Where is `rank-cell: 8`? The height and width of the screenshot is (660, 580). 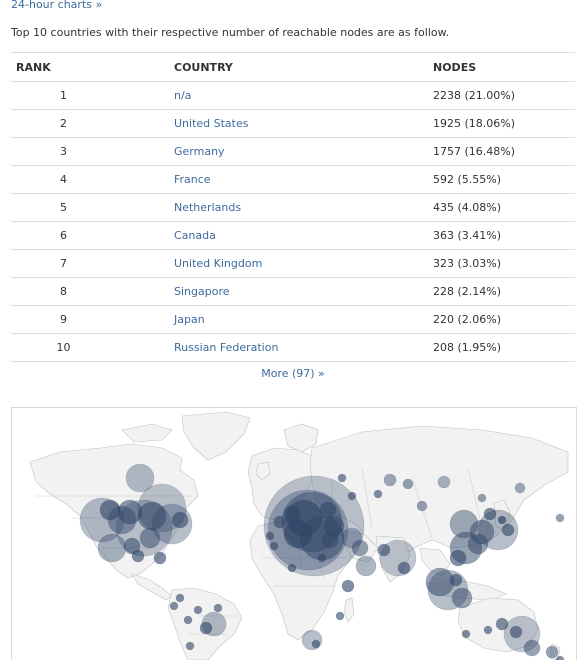
rank-cell: 8 is located at coordinates (92, 291).